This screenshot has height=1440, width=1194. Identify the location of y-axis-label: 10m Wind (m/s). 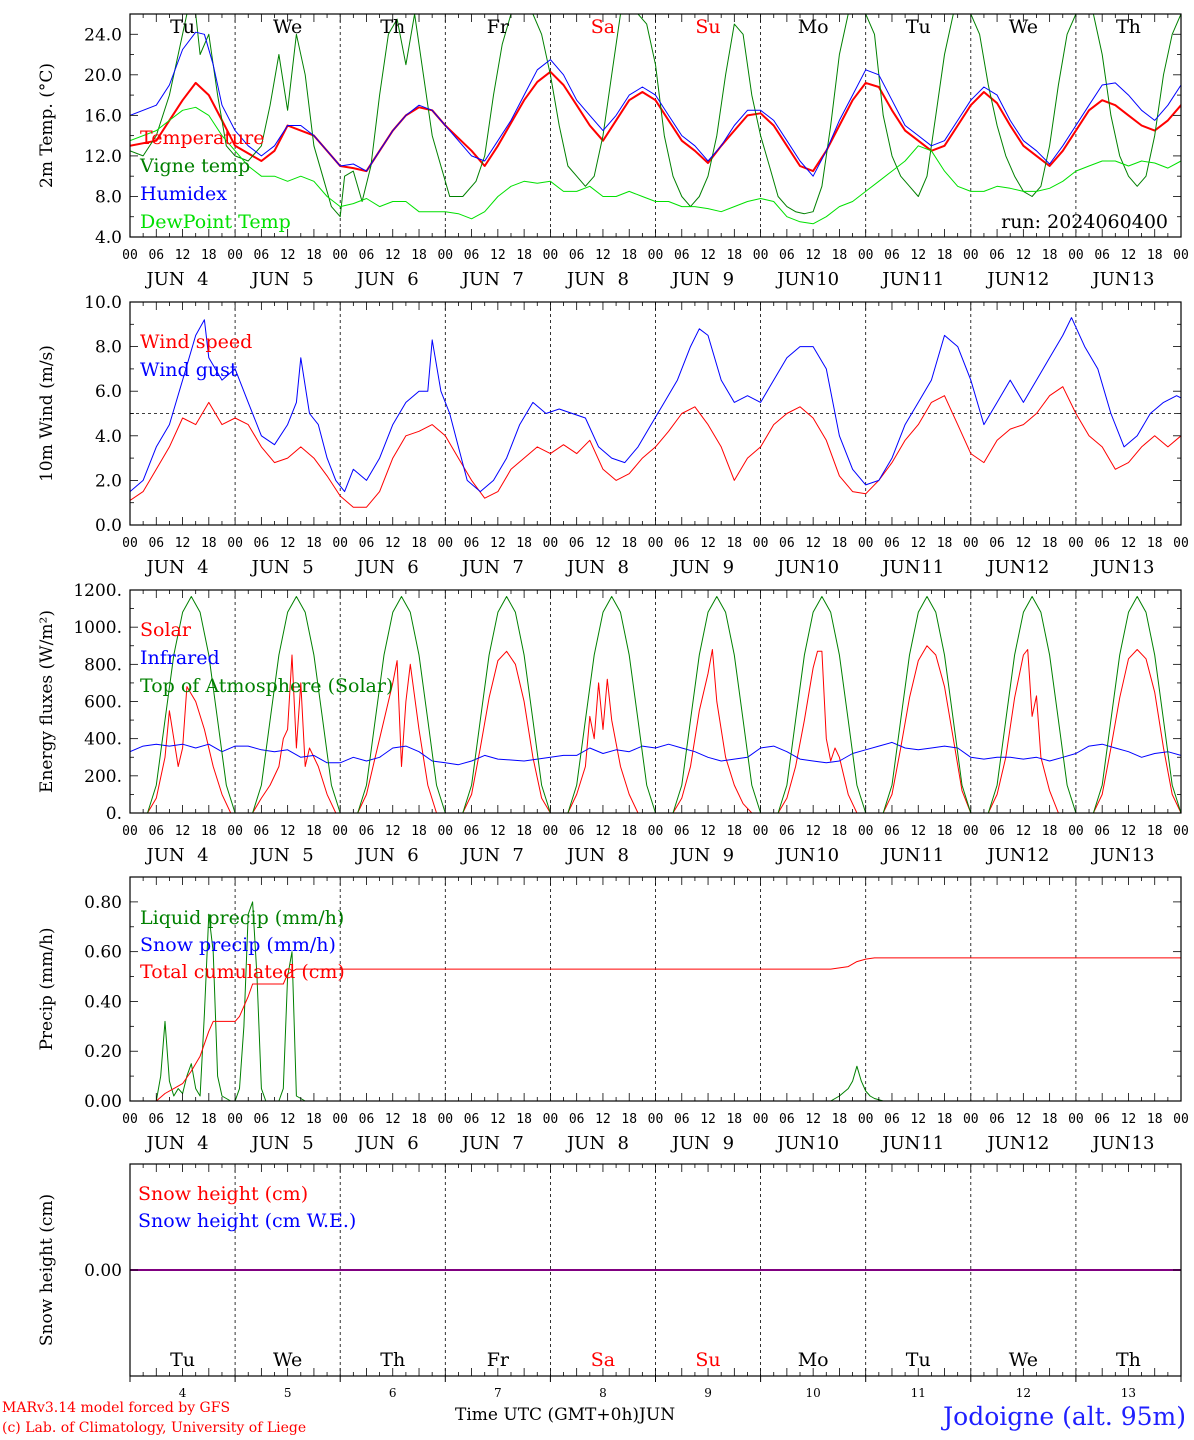
(47, 413).